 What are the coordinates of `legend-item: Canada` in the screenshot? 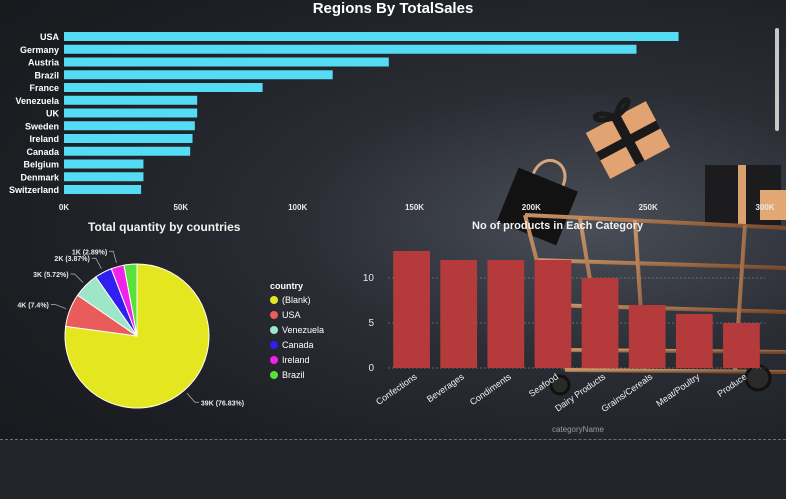 It's located at (297, 345).